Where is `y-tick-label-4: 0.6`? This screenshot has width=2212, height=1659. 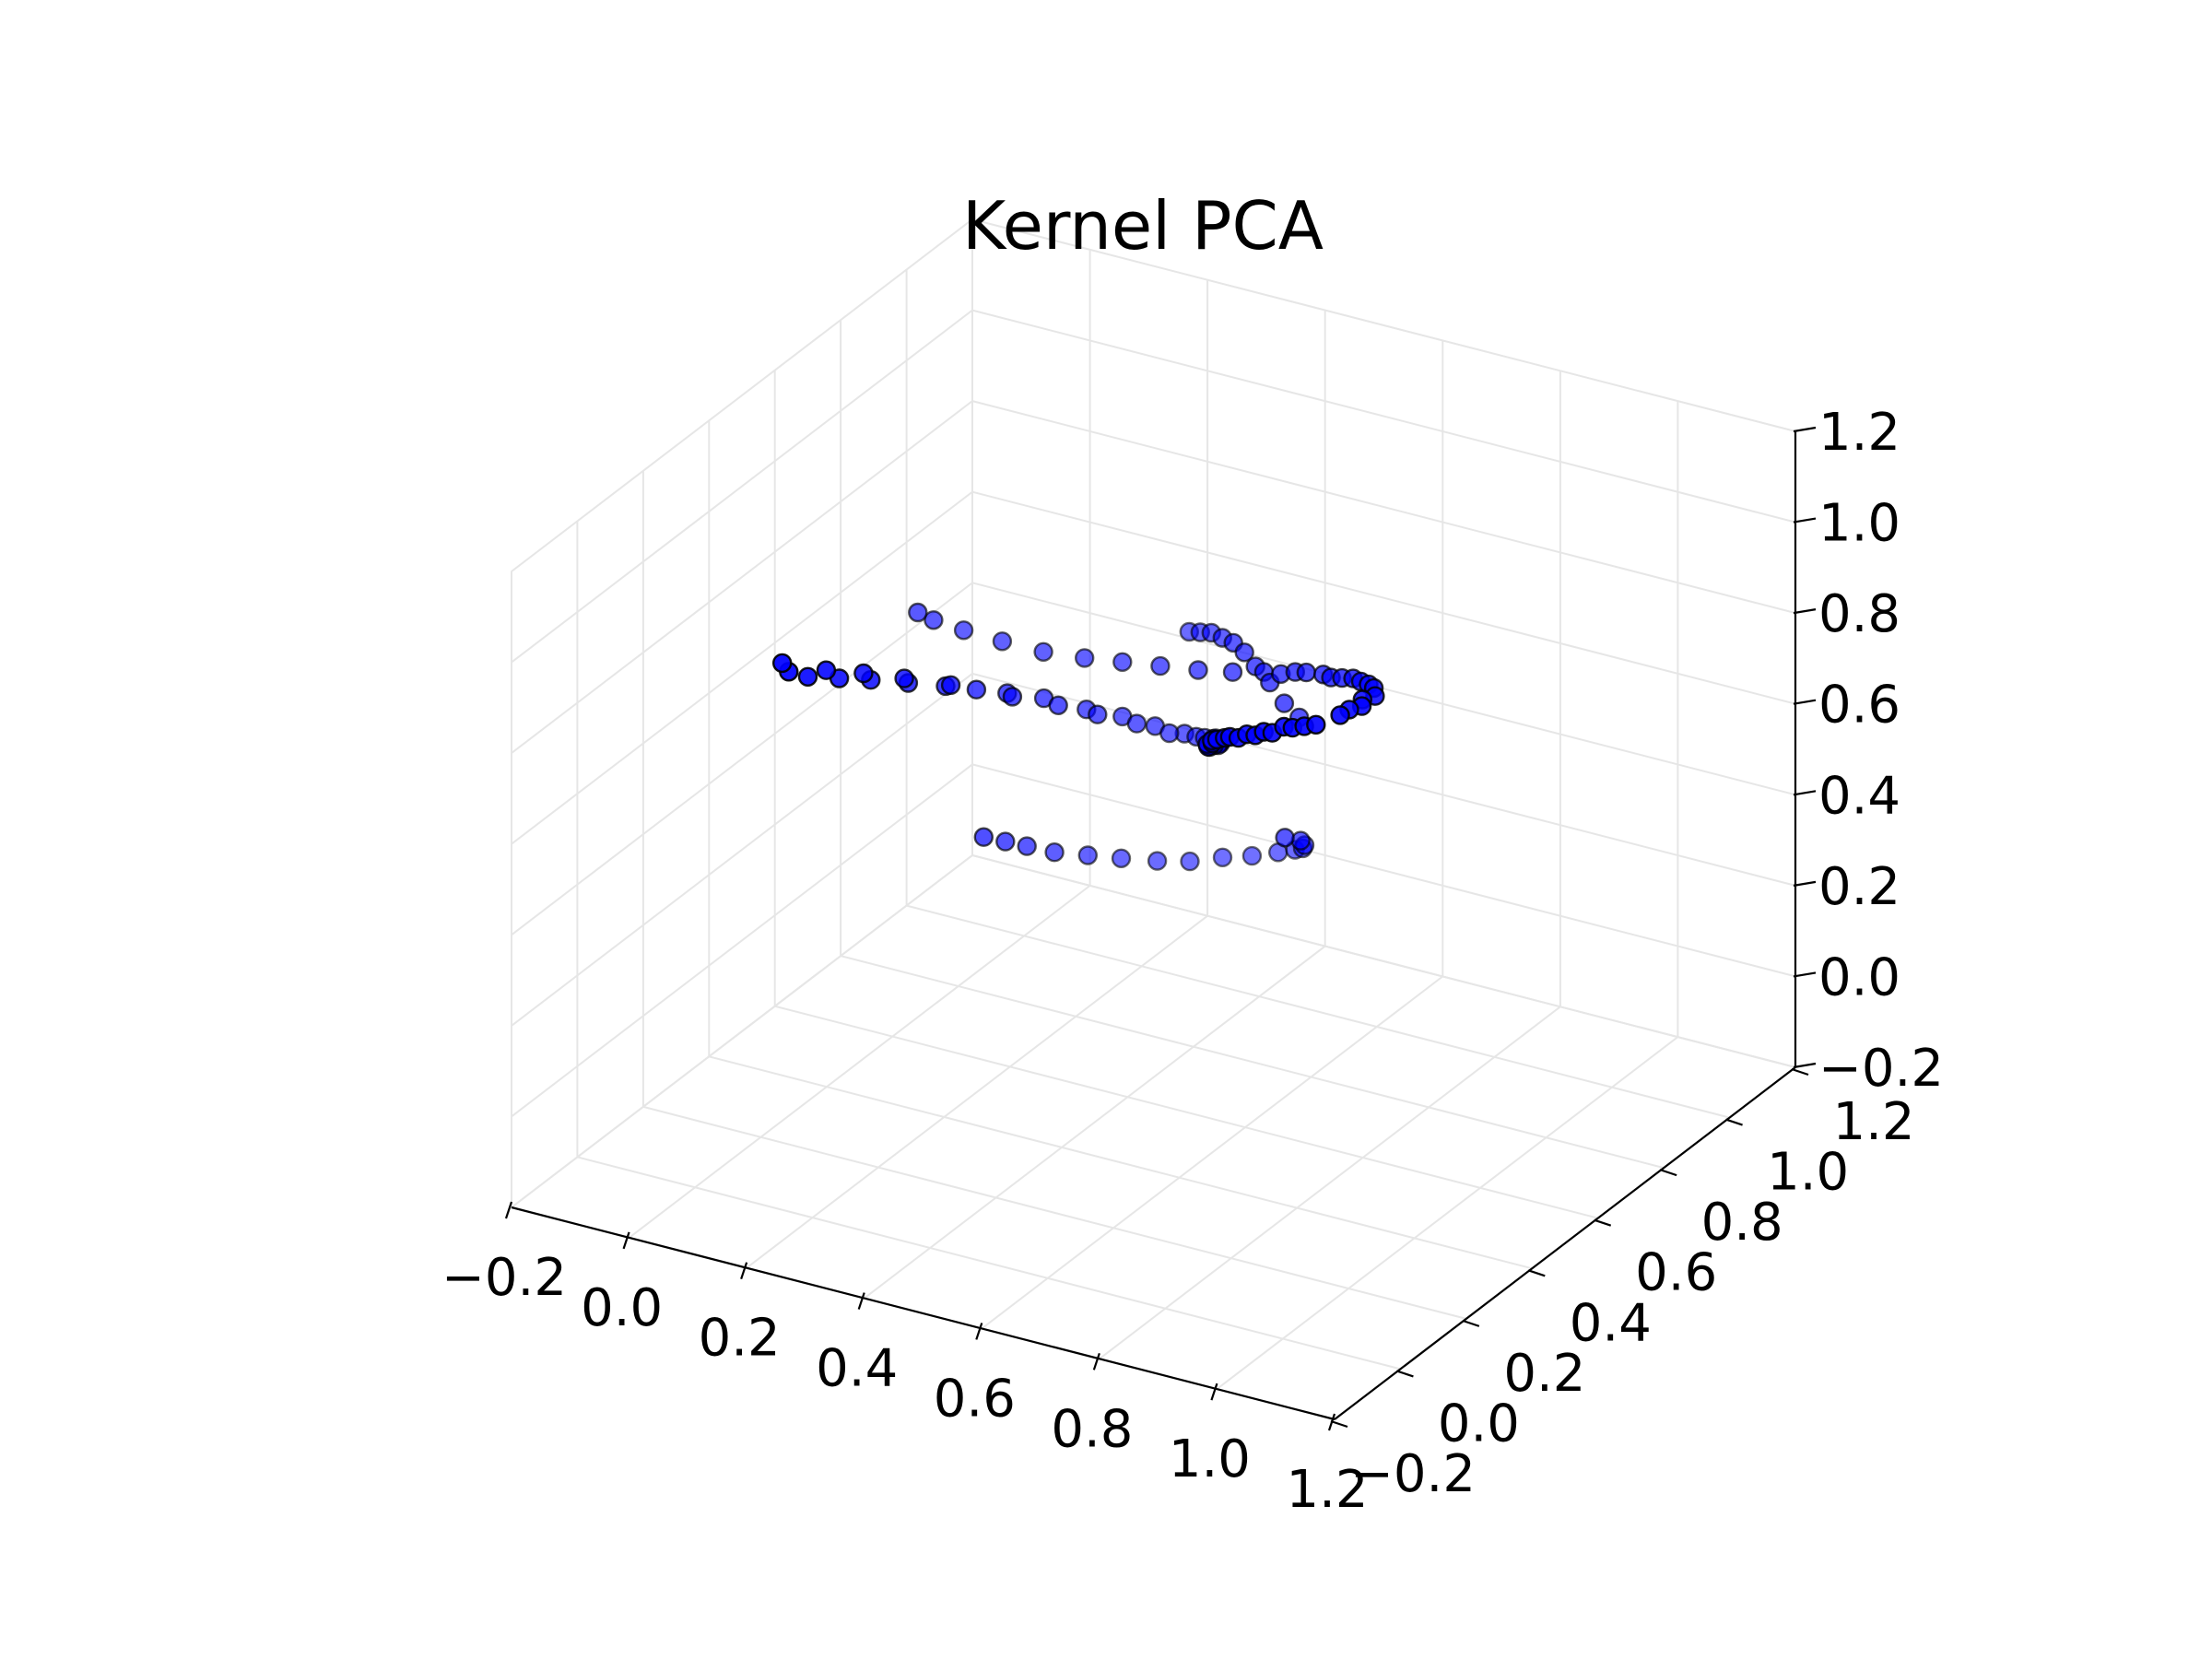 y-tick-label-4: 0.6 is located at coordinates (1676, 1273).